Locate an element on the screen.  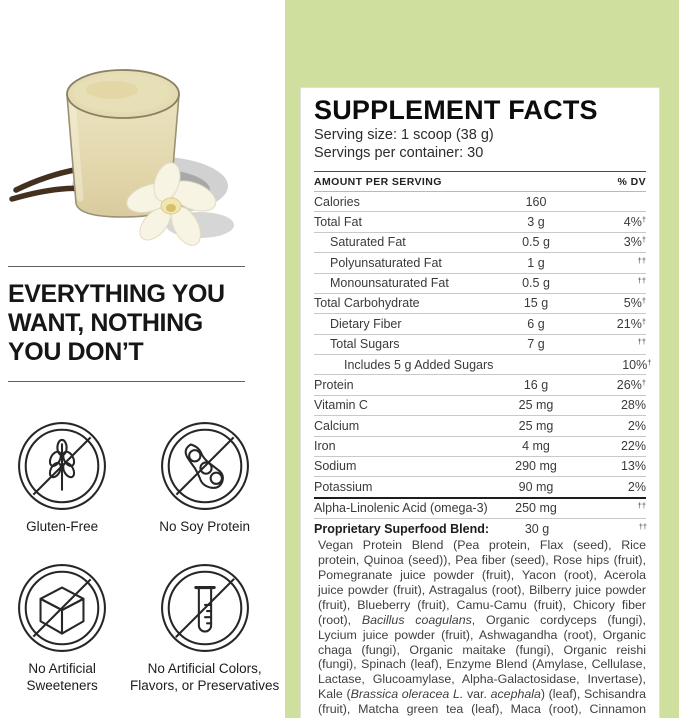
percent-dv-label: % DV is located at coordinates (631, 182).